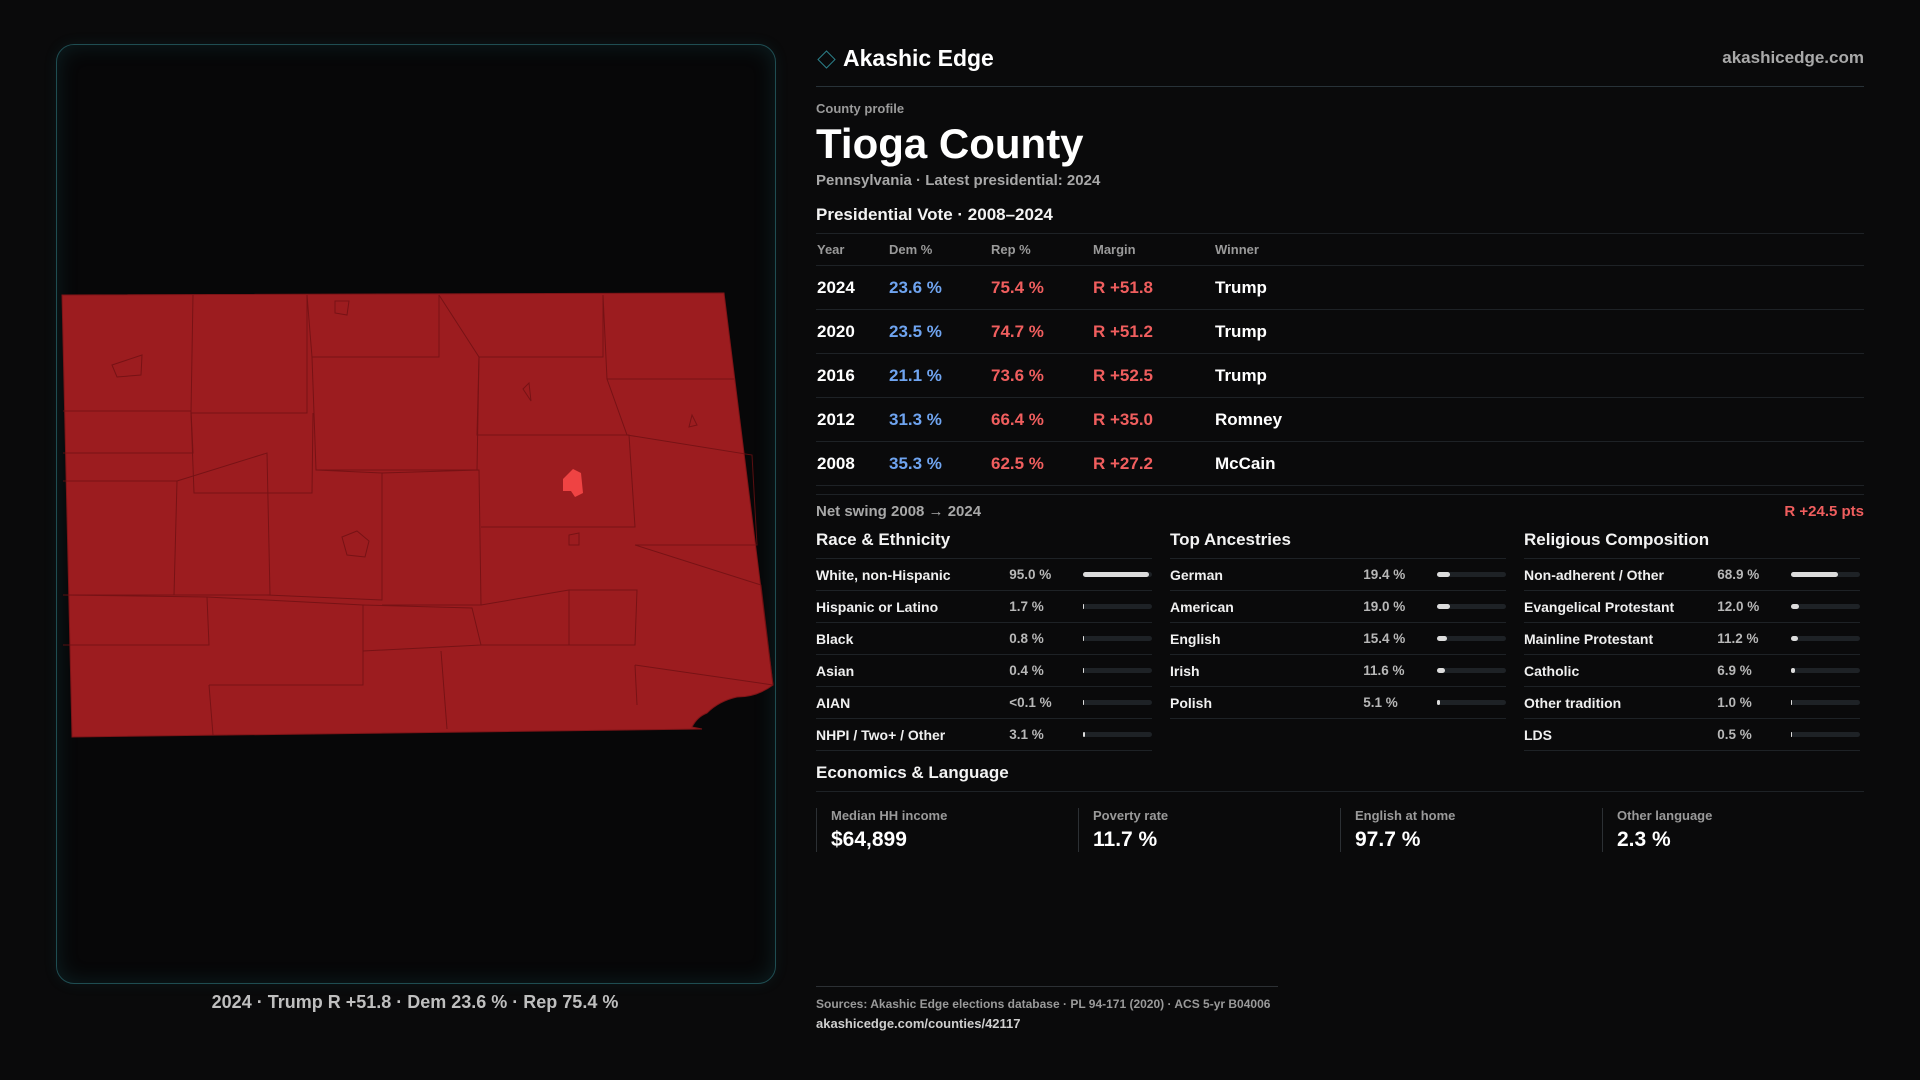  Describe the element at coordinates (1041, 331) in the screenshot. I see `rep-cell: 74.7 %` at that location.